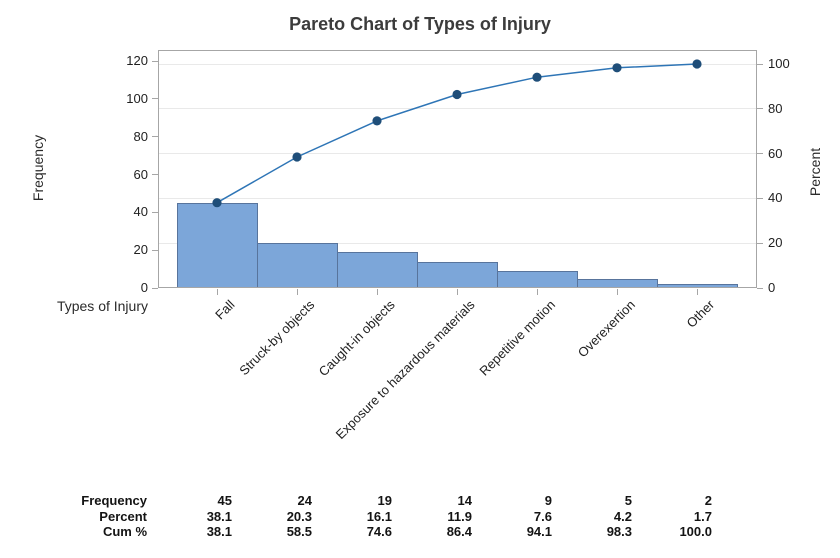 Image resolution: width=840 pixels, height=558 pixels. Describe the element at coordinates (144, 287) in the screenshot. I see `y-left-tick-label: 0` at that location.